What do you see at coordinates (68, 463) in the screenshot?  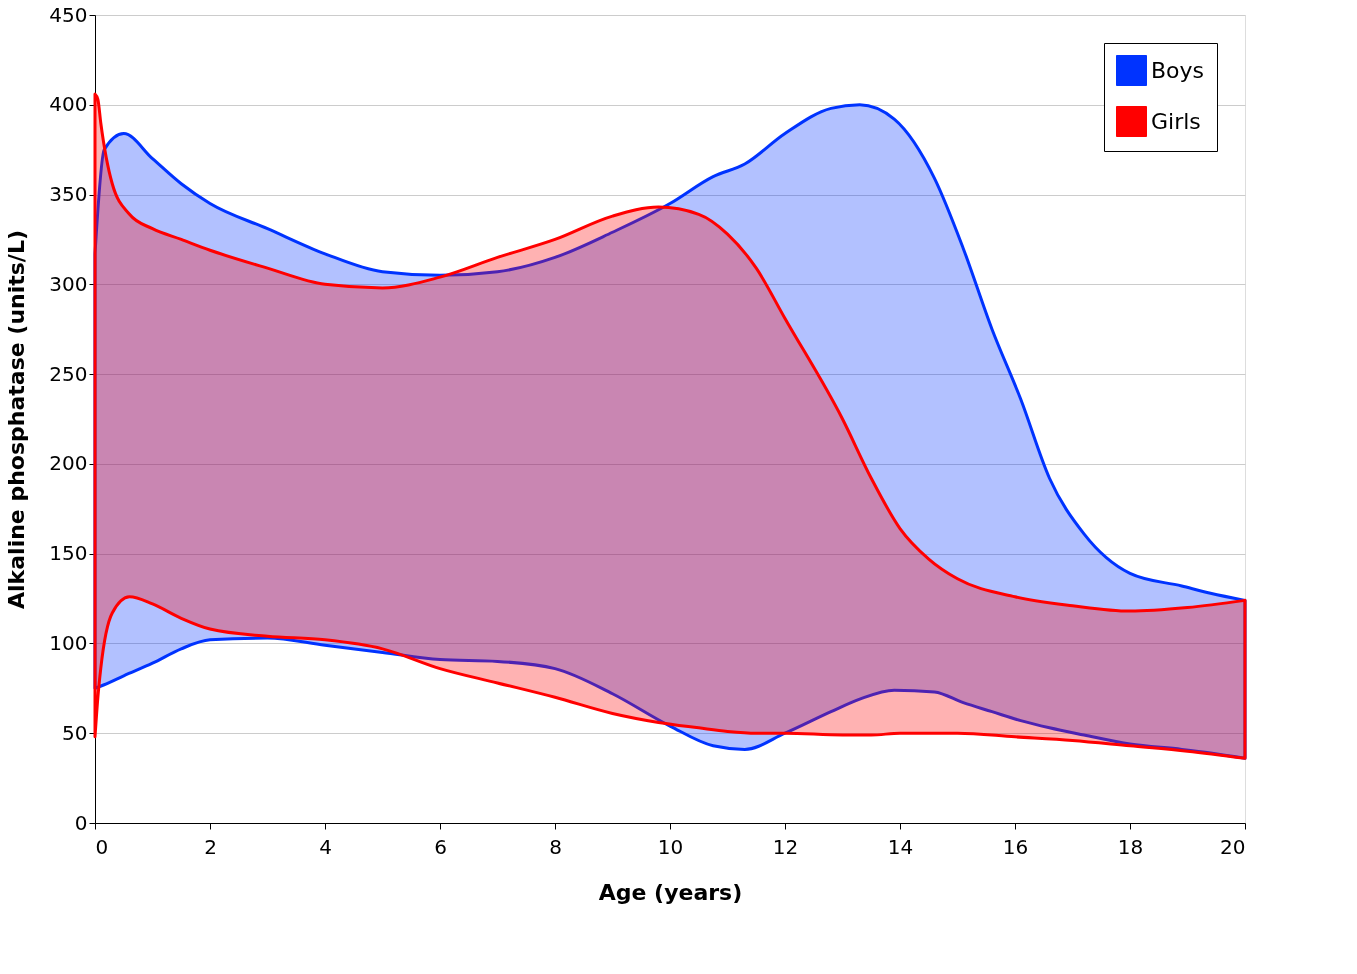 I see `y-tick-label: 200` at bounding box center [68, 463].